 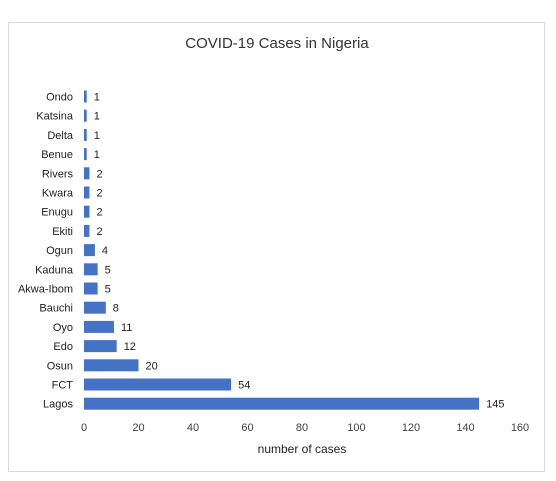 I want to click on category-label: Rivers, so click(x=58, y=174).